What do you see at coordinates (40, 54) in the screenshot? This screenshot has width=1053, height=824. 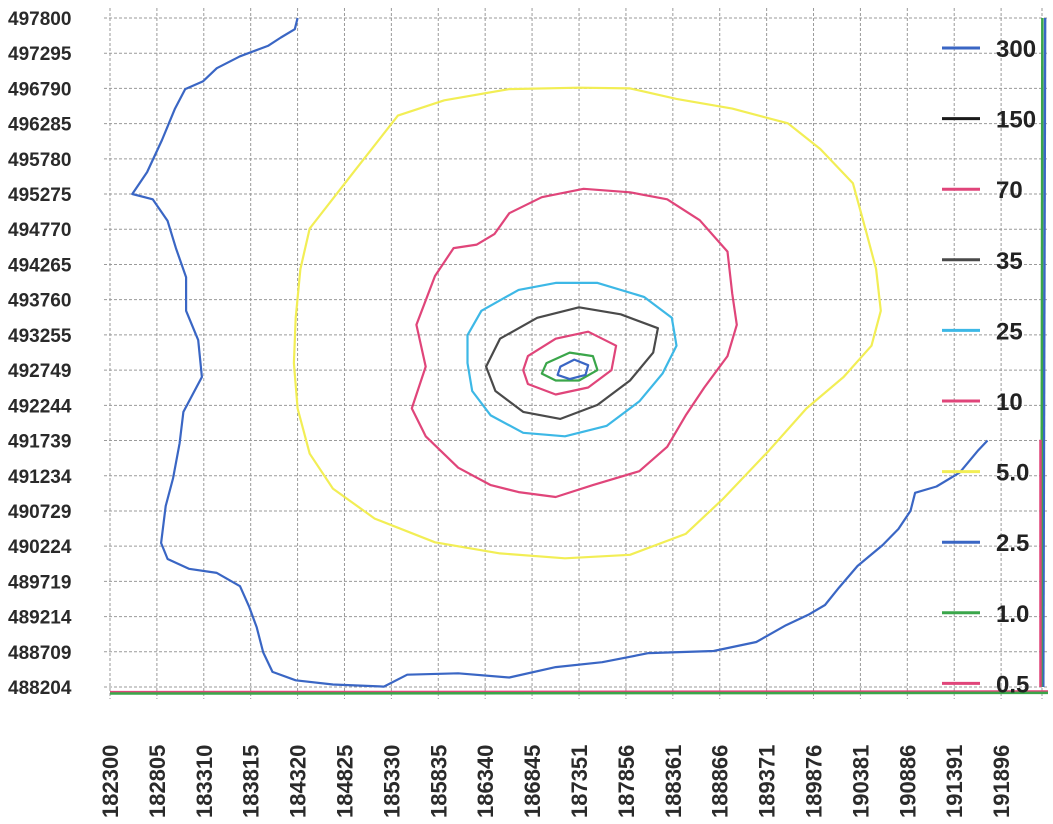 I see `y-tick-label: 497295` at bounding box center [40, 54].